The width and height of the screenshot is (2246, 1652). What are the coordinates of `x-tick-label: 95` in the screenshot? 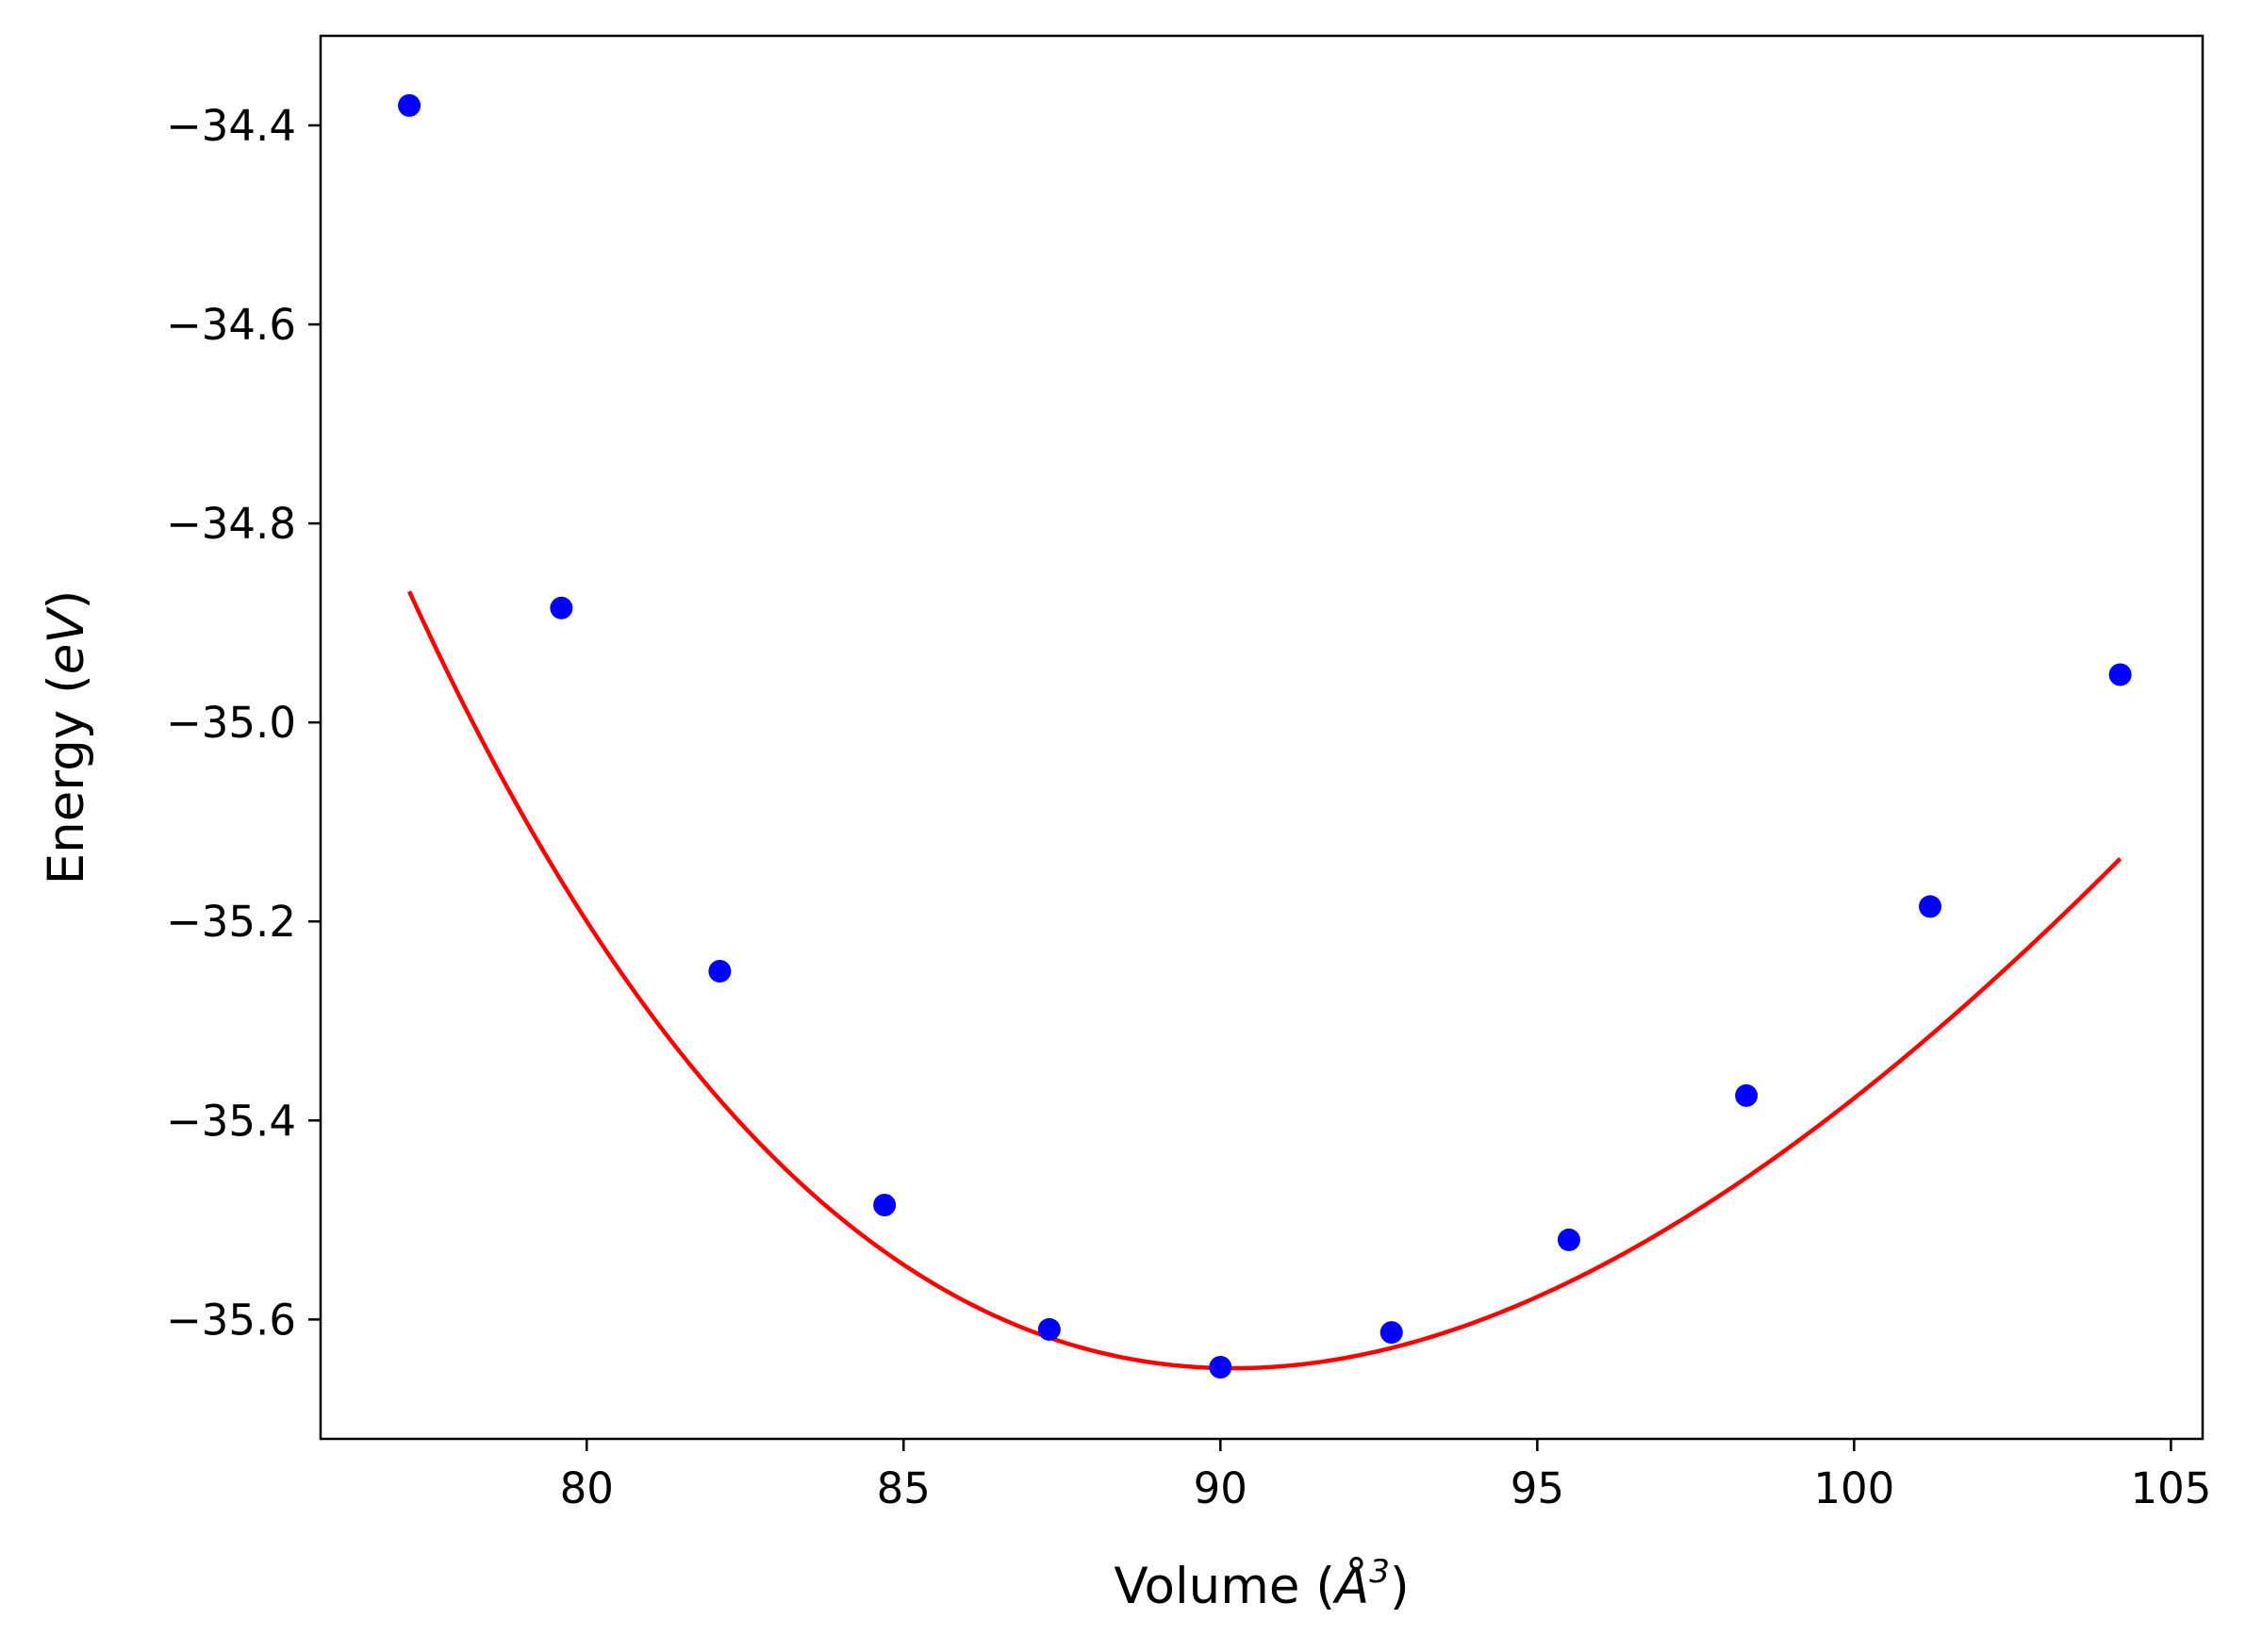 It's located at (1537, 1488).